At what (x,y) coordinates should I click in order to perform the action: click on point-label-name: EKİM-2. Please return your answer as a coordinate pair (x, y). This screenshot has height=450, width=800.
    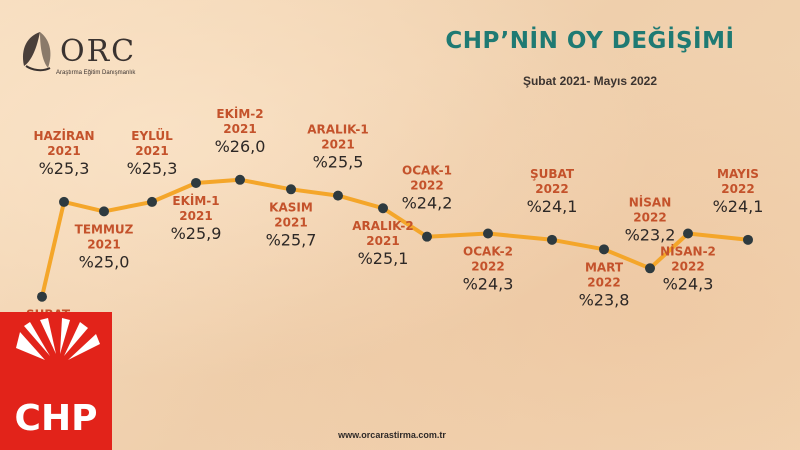
    Looking at the image, I should click on (239, 113).